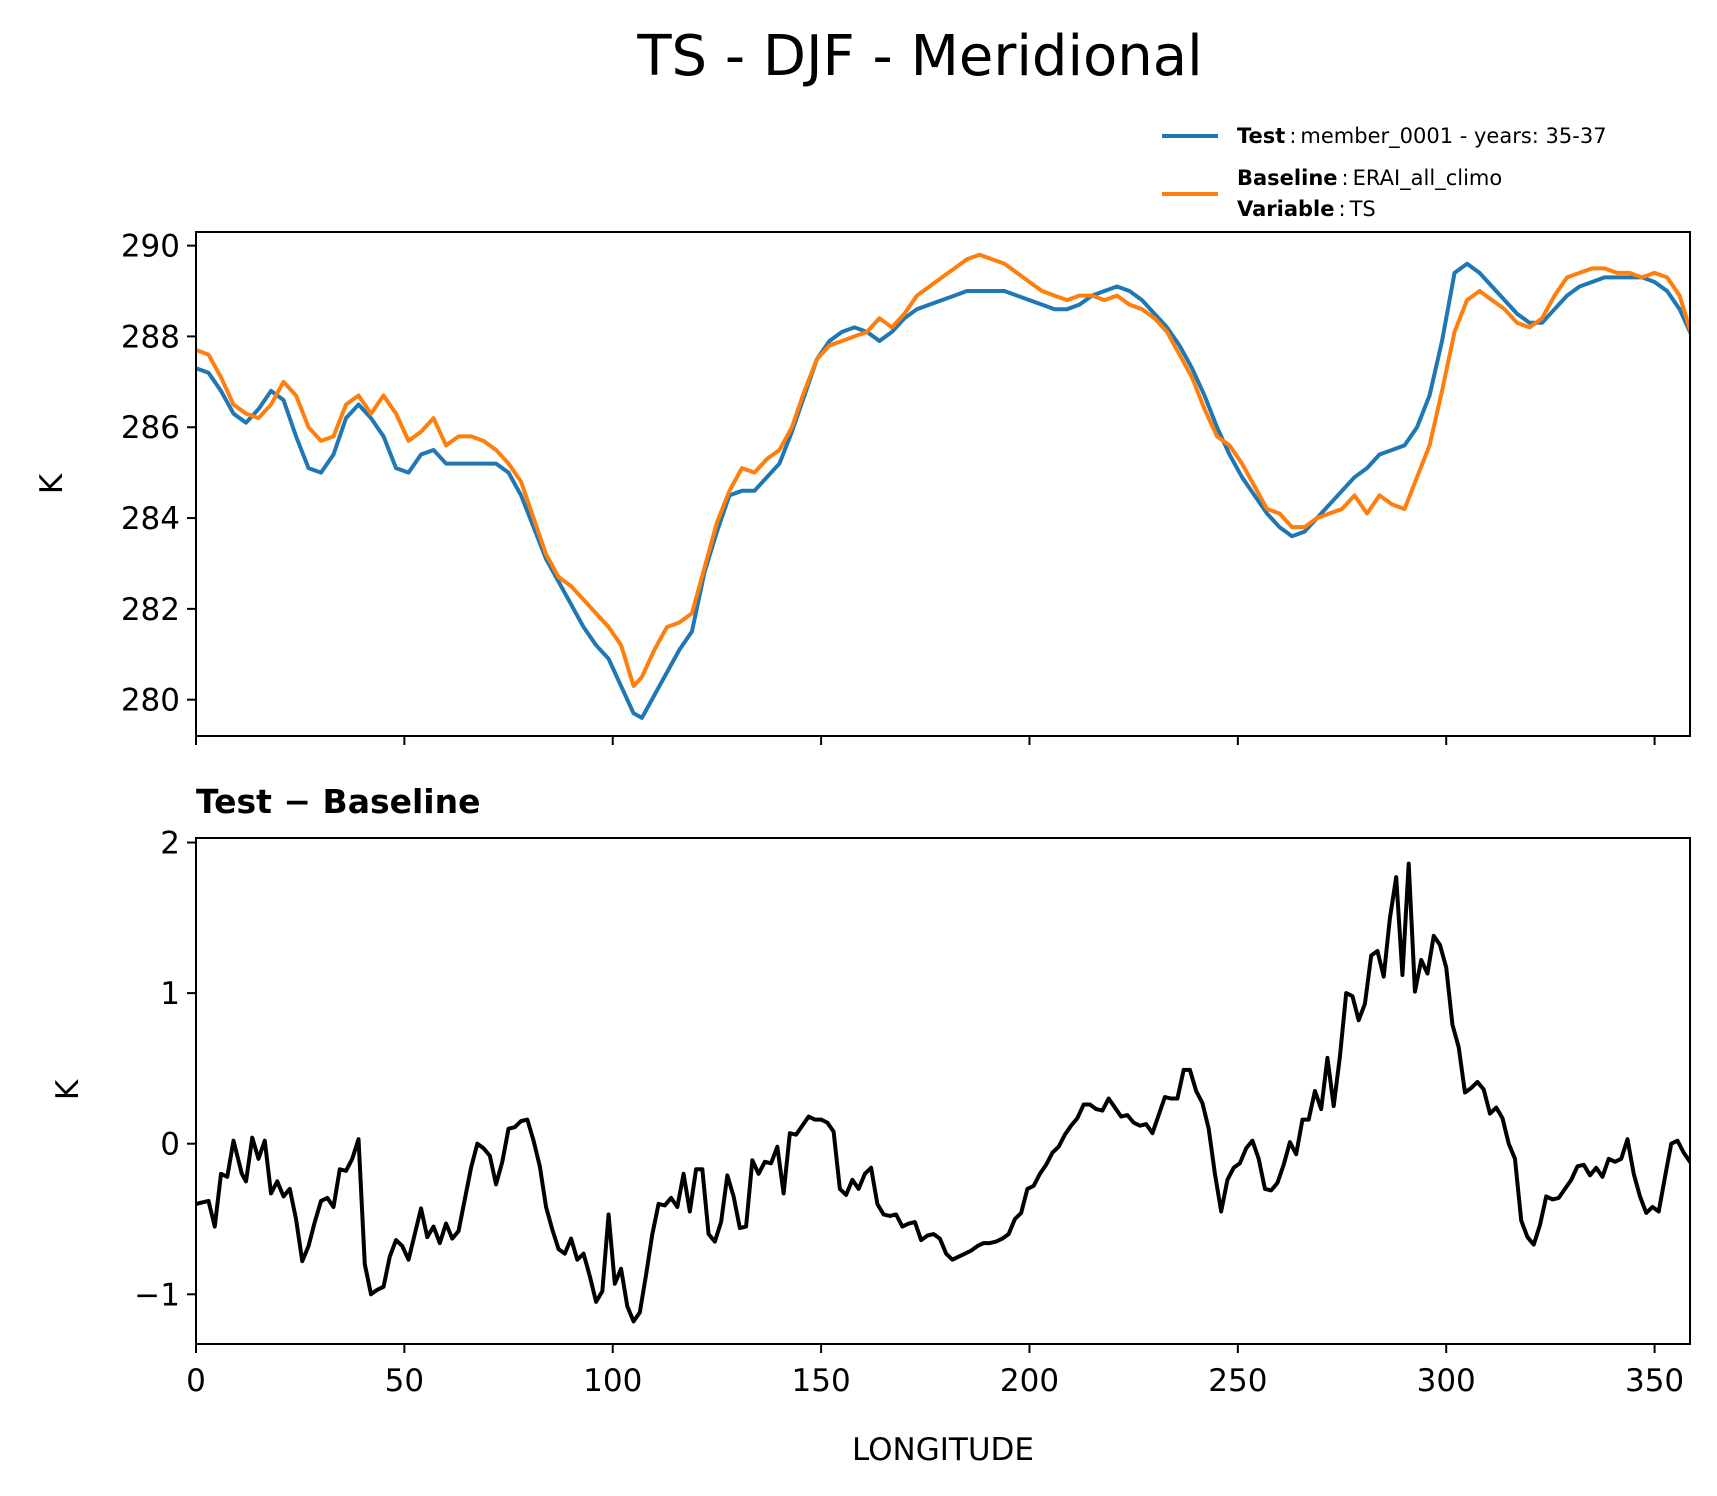 Image resolution: width=1717 pixels, height=1496 pixels. What do you see at coordinates (150, 247) in the screenshot?
I see `top-ytick-label: 290` at bounding box center [150, 247].